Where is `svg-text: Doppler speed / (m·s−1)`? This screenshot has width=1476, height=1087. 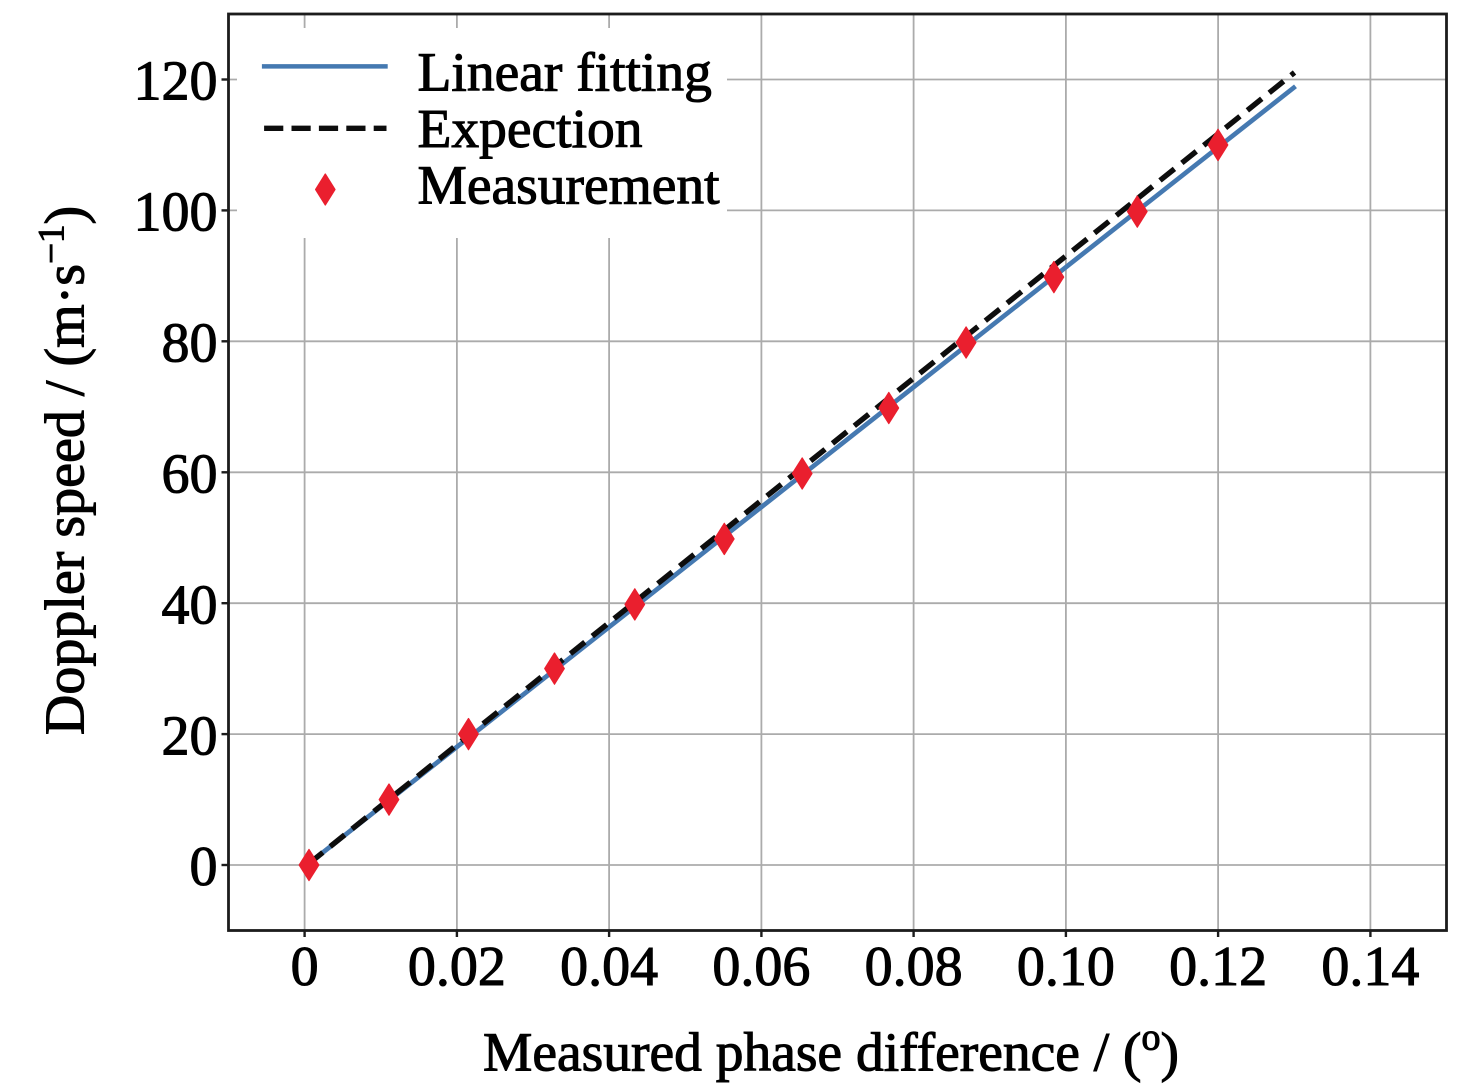 svg-text: Doppler speed / (m·s−1) is located at coordinates (64, 470).